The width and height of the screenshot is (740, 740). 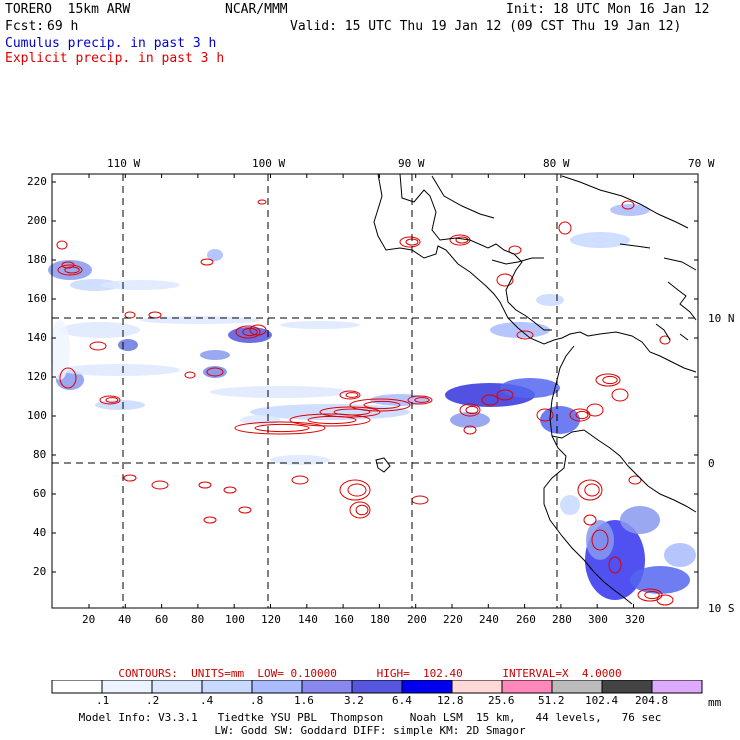 I want to click on center-label: NCAR/MMM, so click(x=256, y=9).